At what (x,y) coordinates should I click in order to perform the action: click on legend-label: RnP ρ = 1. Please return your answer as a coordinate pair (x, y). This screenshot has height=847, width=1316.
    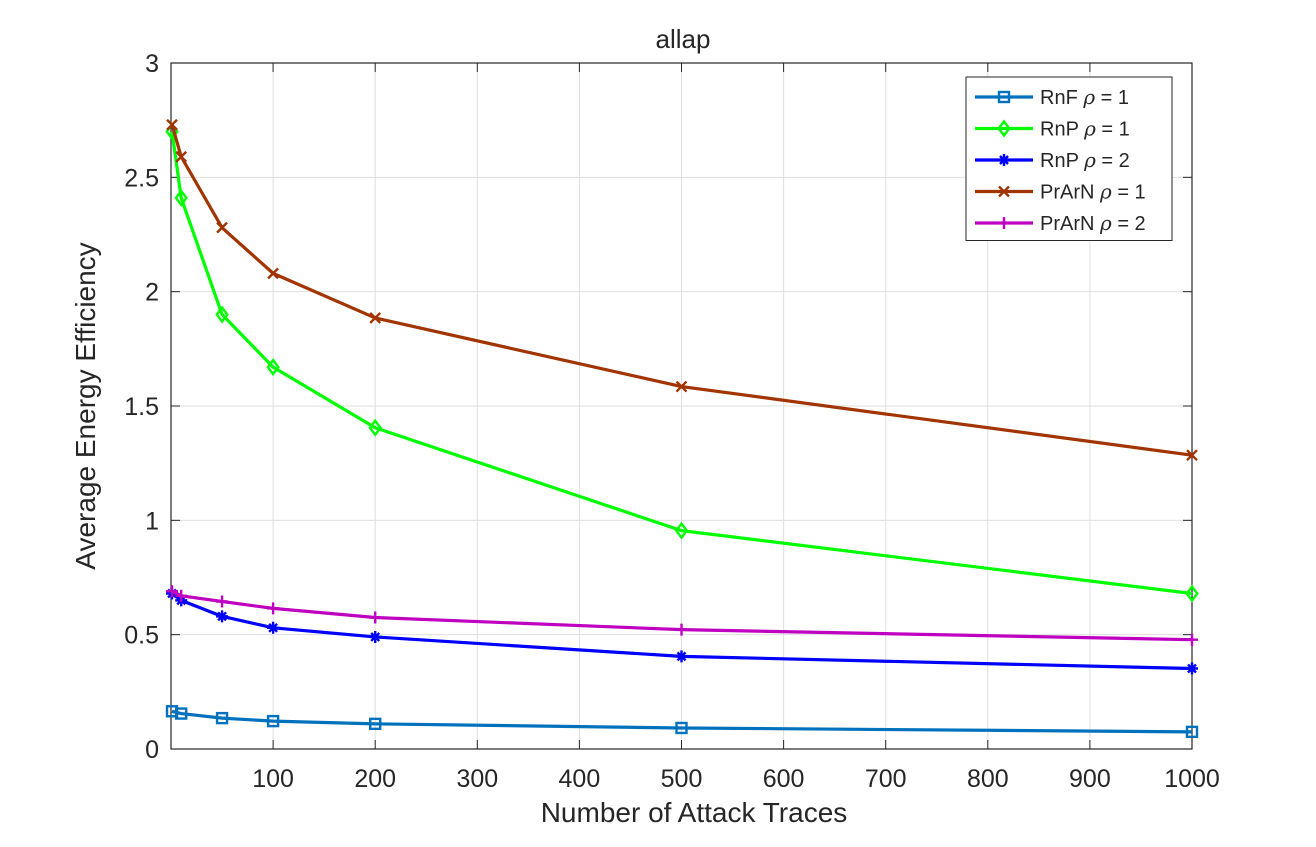
    Looking at the image, I should click on (1085, 129).